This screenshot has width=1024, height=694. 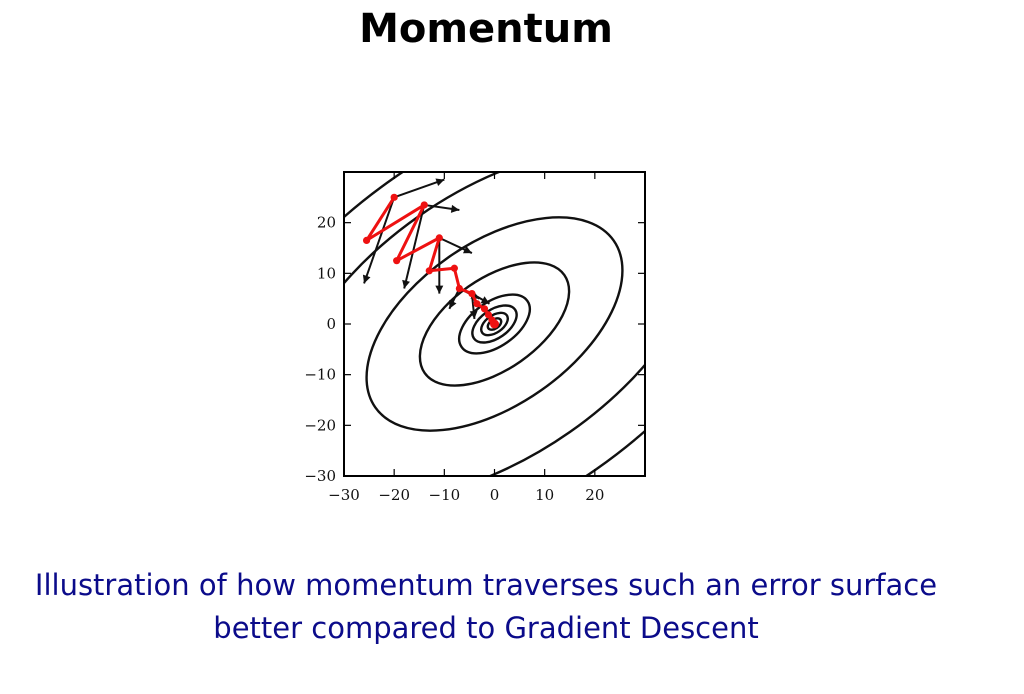 I want to click on axis-ticks, so click(x=494, y=324).